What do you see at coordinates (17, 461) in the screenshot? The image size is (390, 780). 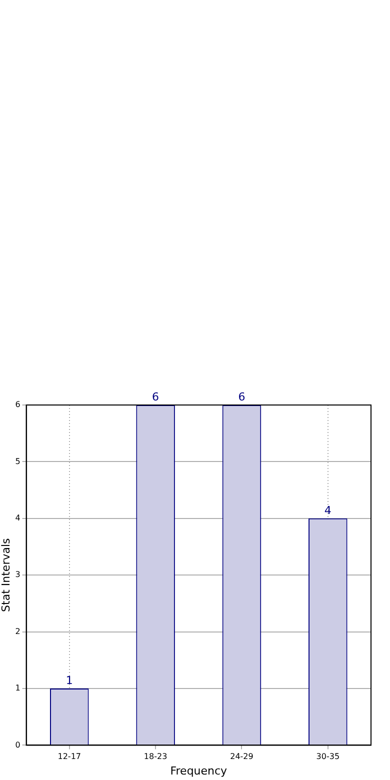 I see `y-tick-label: 5` at bounding box center [17, 461].